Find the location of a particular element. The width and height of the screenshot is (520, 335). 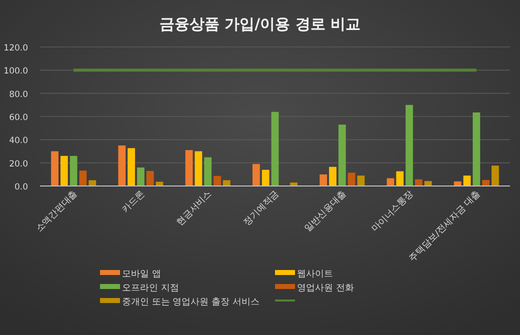

y-tick-label: 60.0 is located at coordinates (18, 118).